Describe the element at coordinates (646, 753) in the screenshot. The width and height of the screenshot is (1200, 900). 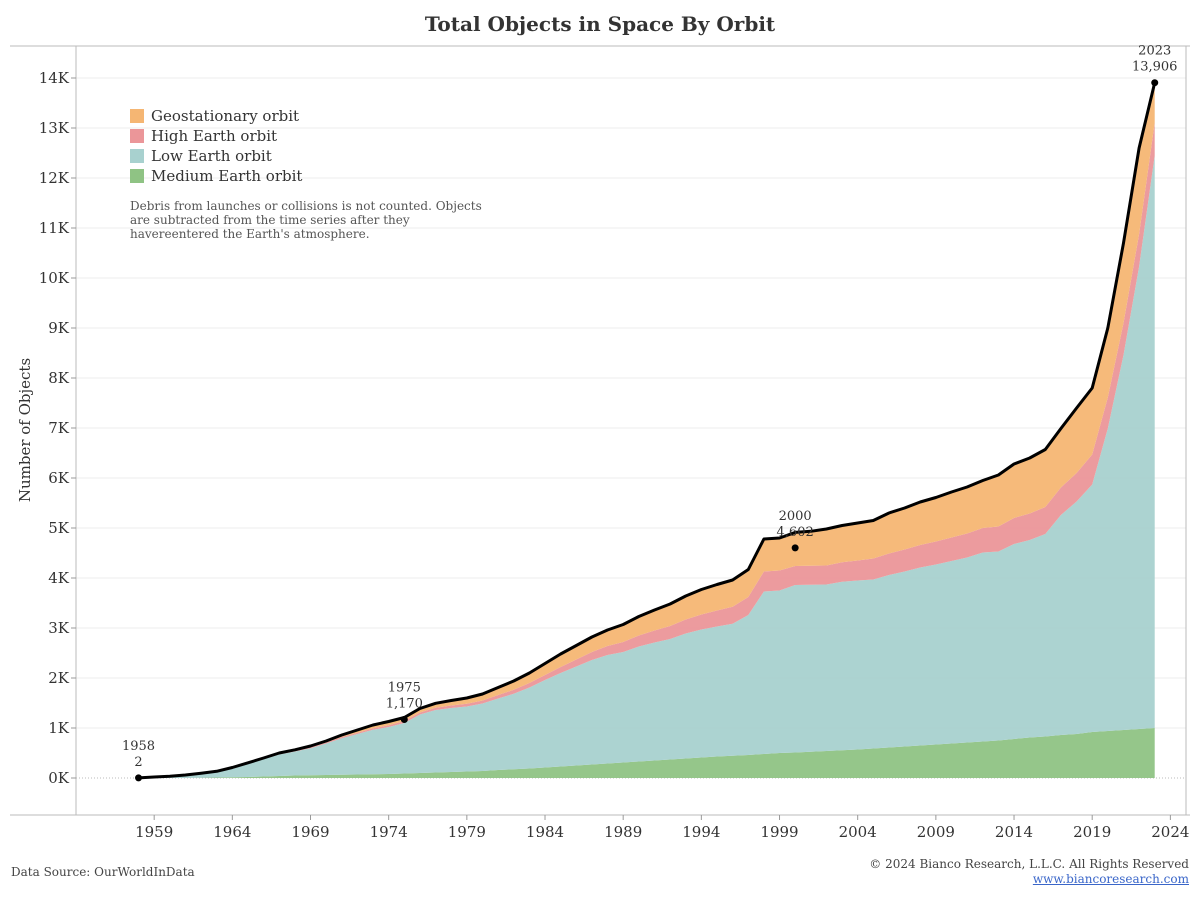
I see `area-medium-earth-orbit` at that location.